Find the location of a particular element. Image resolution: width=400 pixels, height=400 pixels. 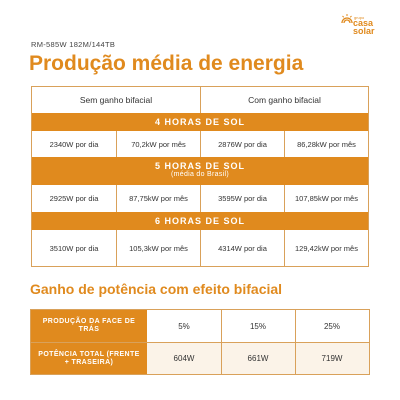

section-subtitle: (média do Brasil) is located at coordinates (199, 174).